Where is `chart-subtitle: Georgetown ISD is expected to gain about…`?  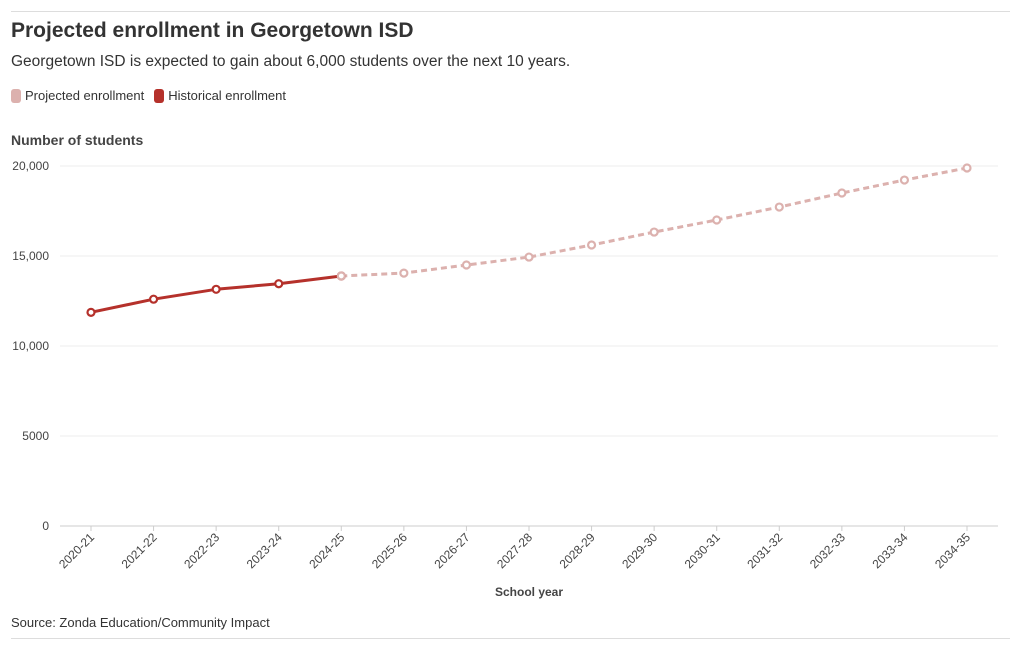 chart-subtitle: Georgetown ISD is expected to gain about… is located at coordinates (291, 61).